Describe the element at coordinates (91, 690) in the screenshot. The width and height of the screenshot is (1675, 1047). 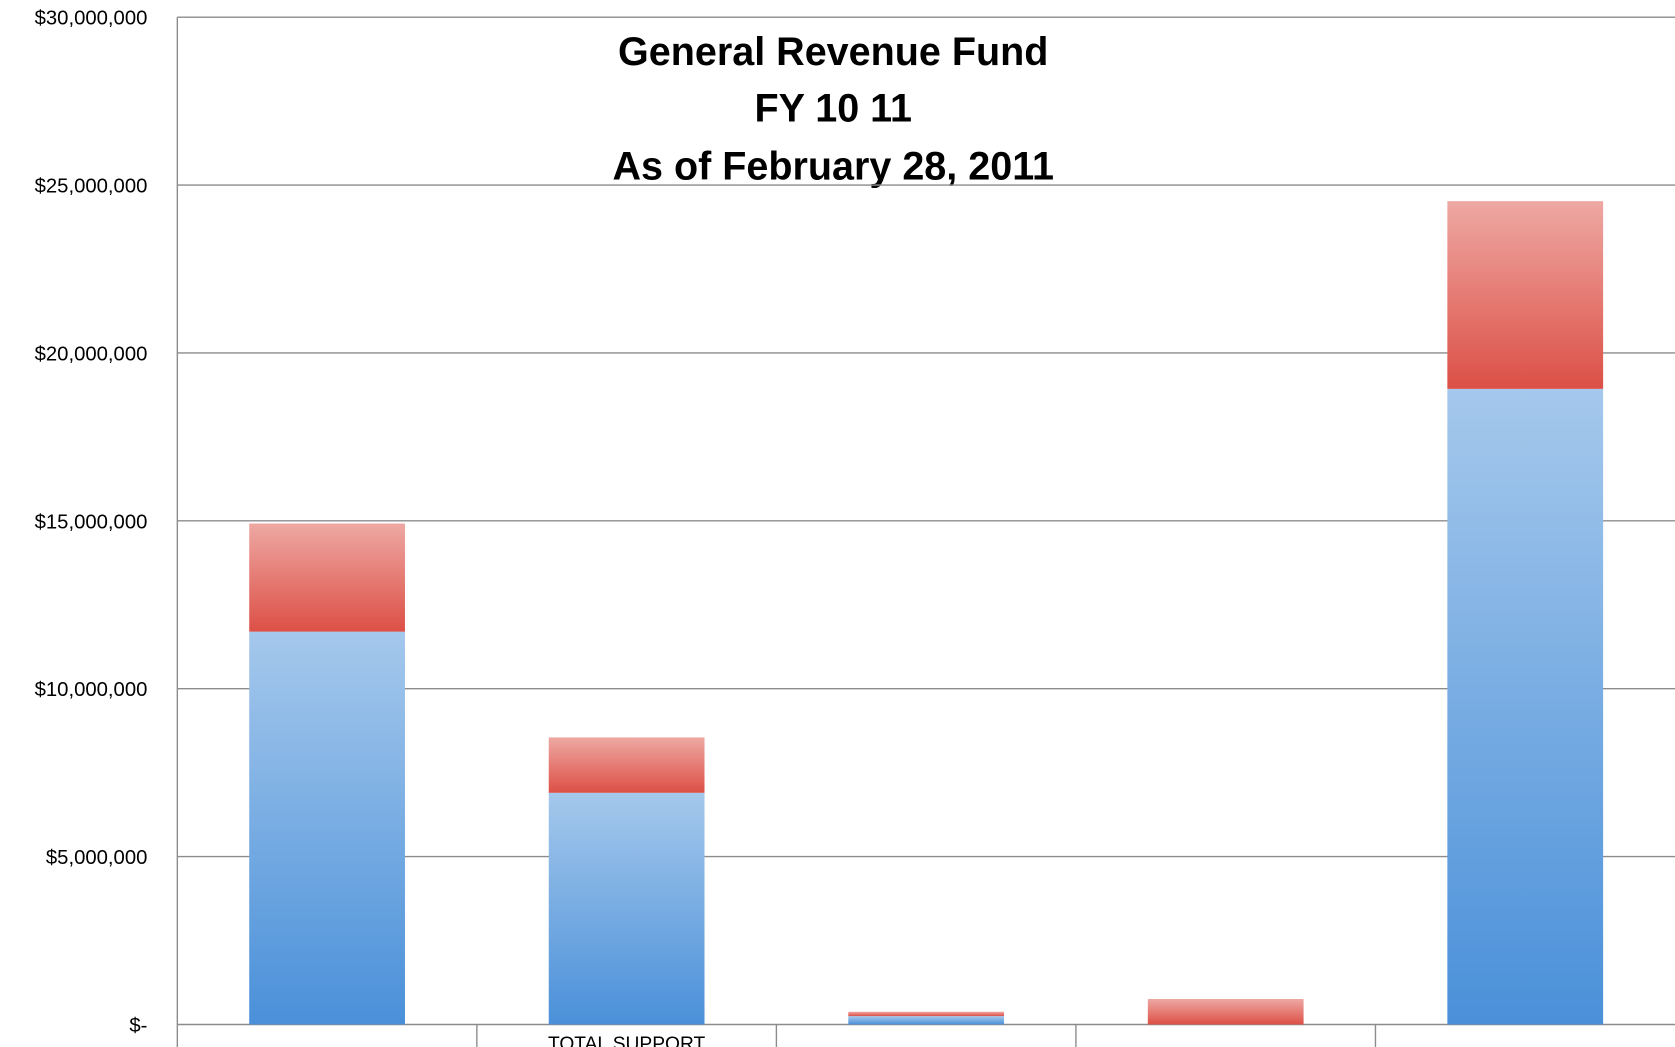
I see `y-tick-label: $10,000,000` at that location.